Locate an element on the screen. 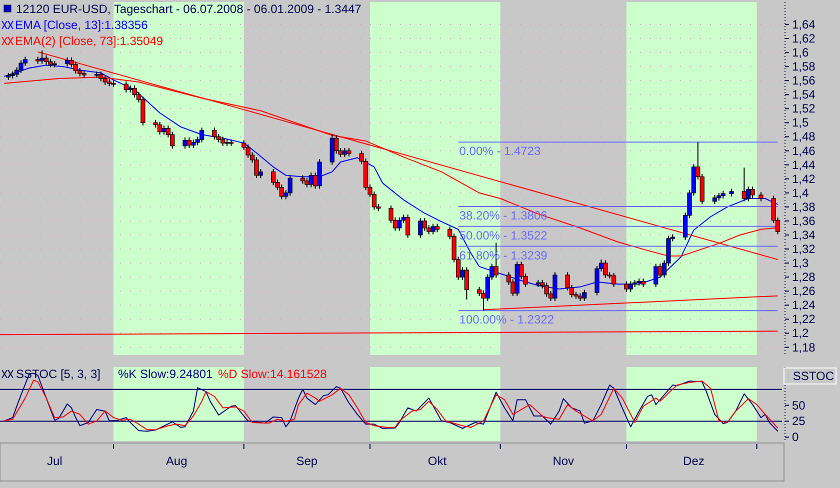 The height and width of the screenshot is (488, 840). y-tick-label: 1,18 is located at coordinates (804, 347).